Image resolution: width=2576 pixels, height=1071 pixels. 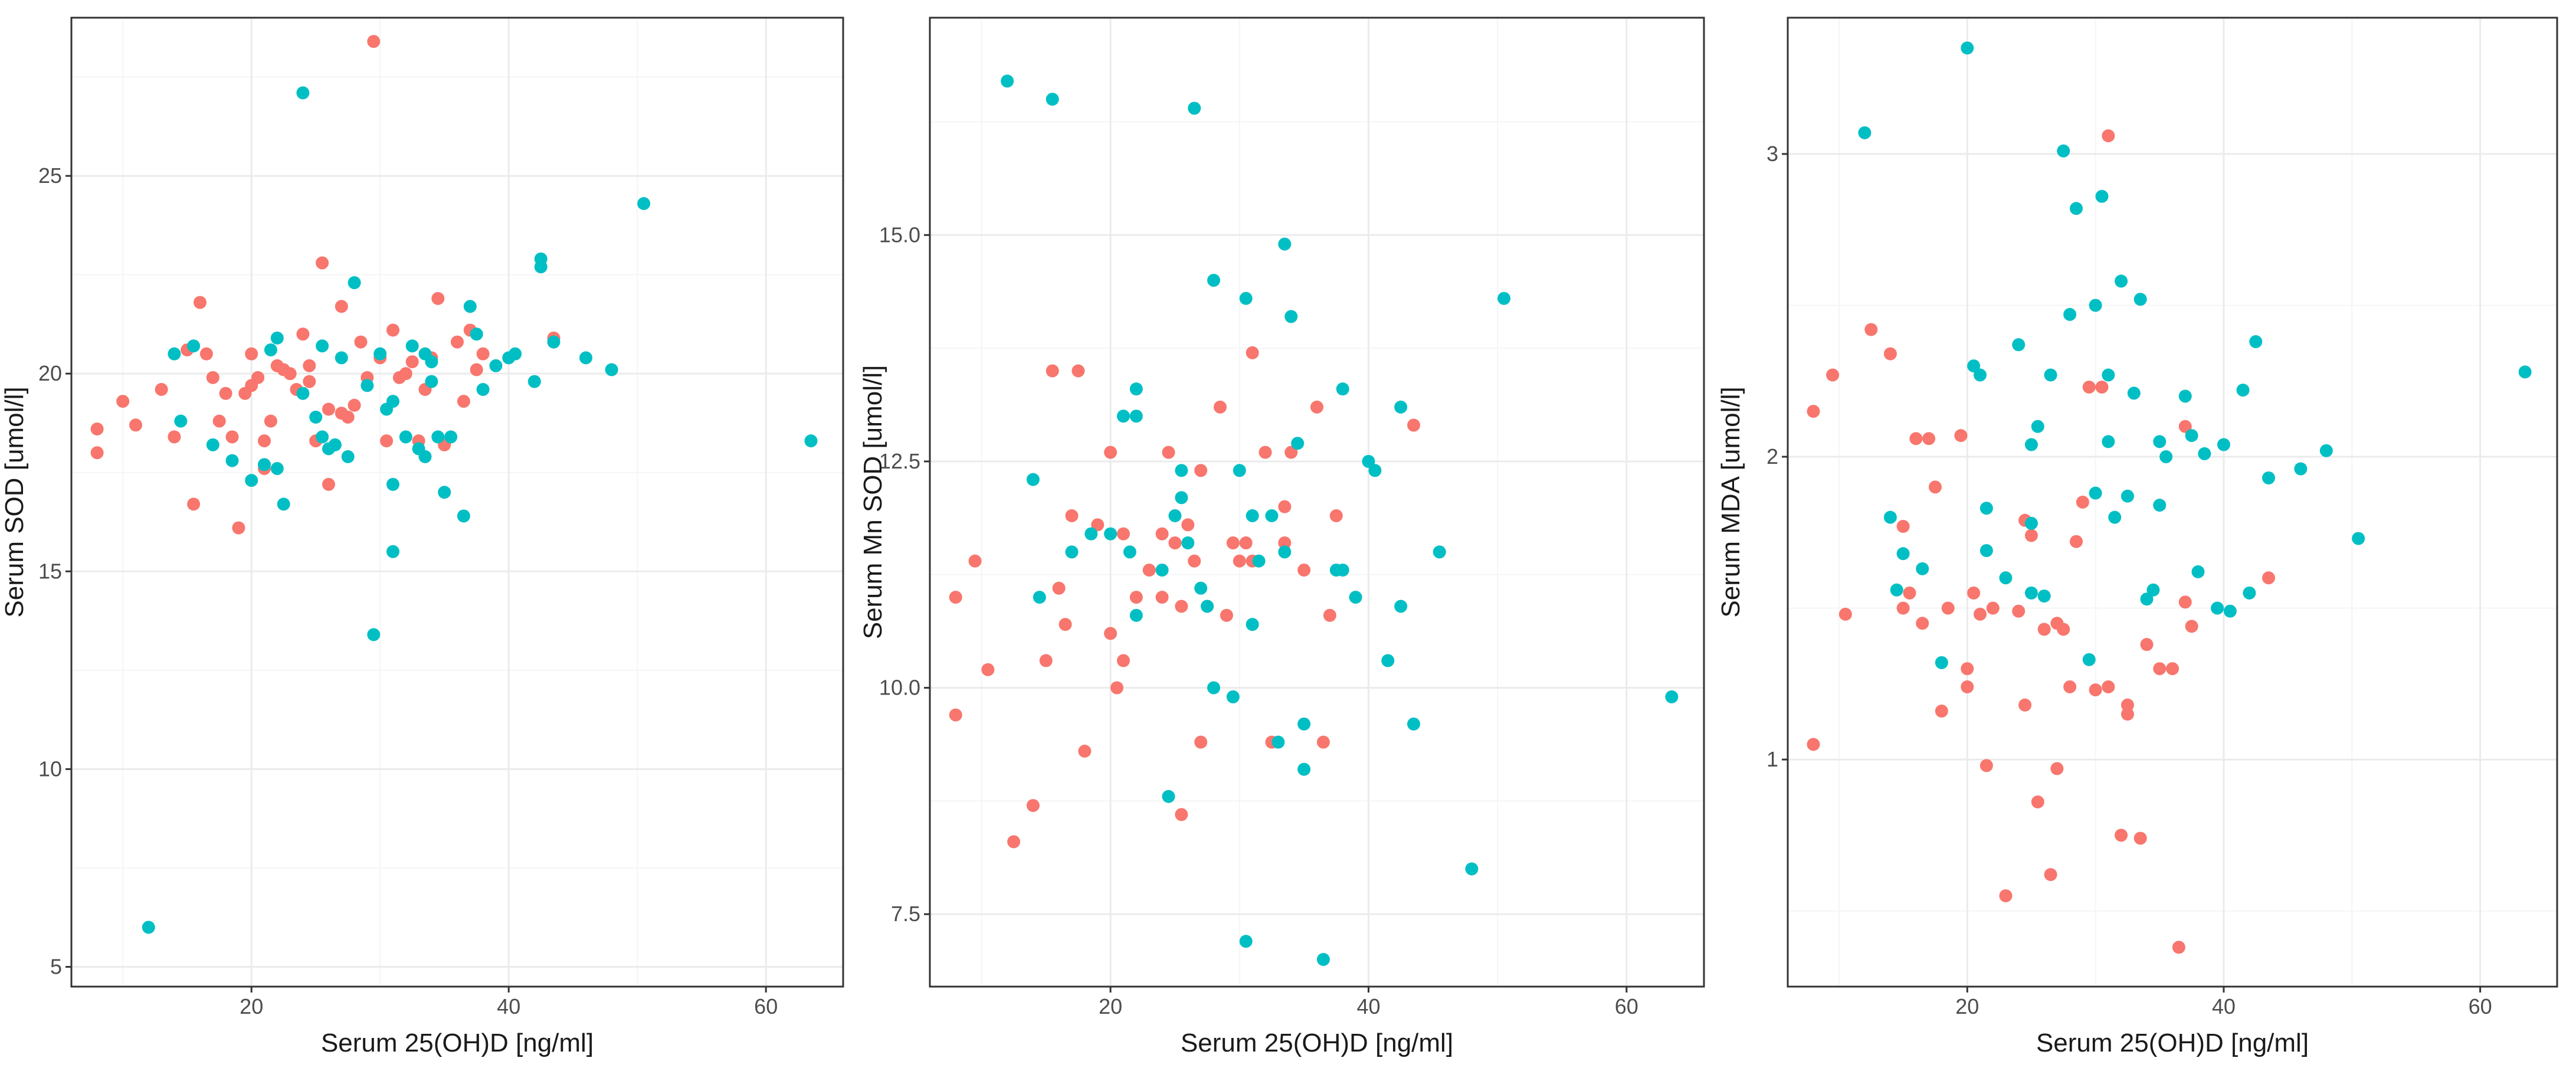 What do you see at coordinates (50, 768) in the screenshot?
I see `y-tick-label: 10` at bounding box center [50, 768].